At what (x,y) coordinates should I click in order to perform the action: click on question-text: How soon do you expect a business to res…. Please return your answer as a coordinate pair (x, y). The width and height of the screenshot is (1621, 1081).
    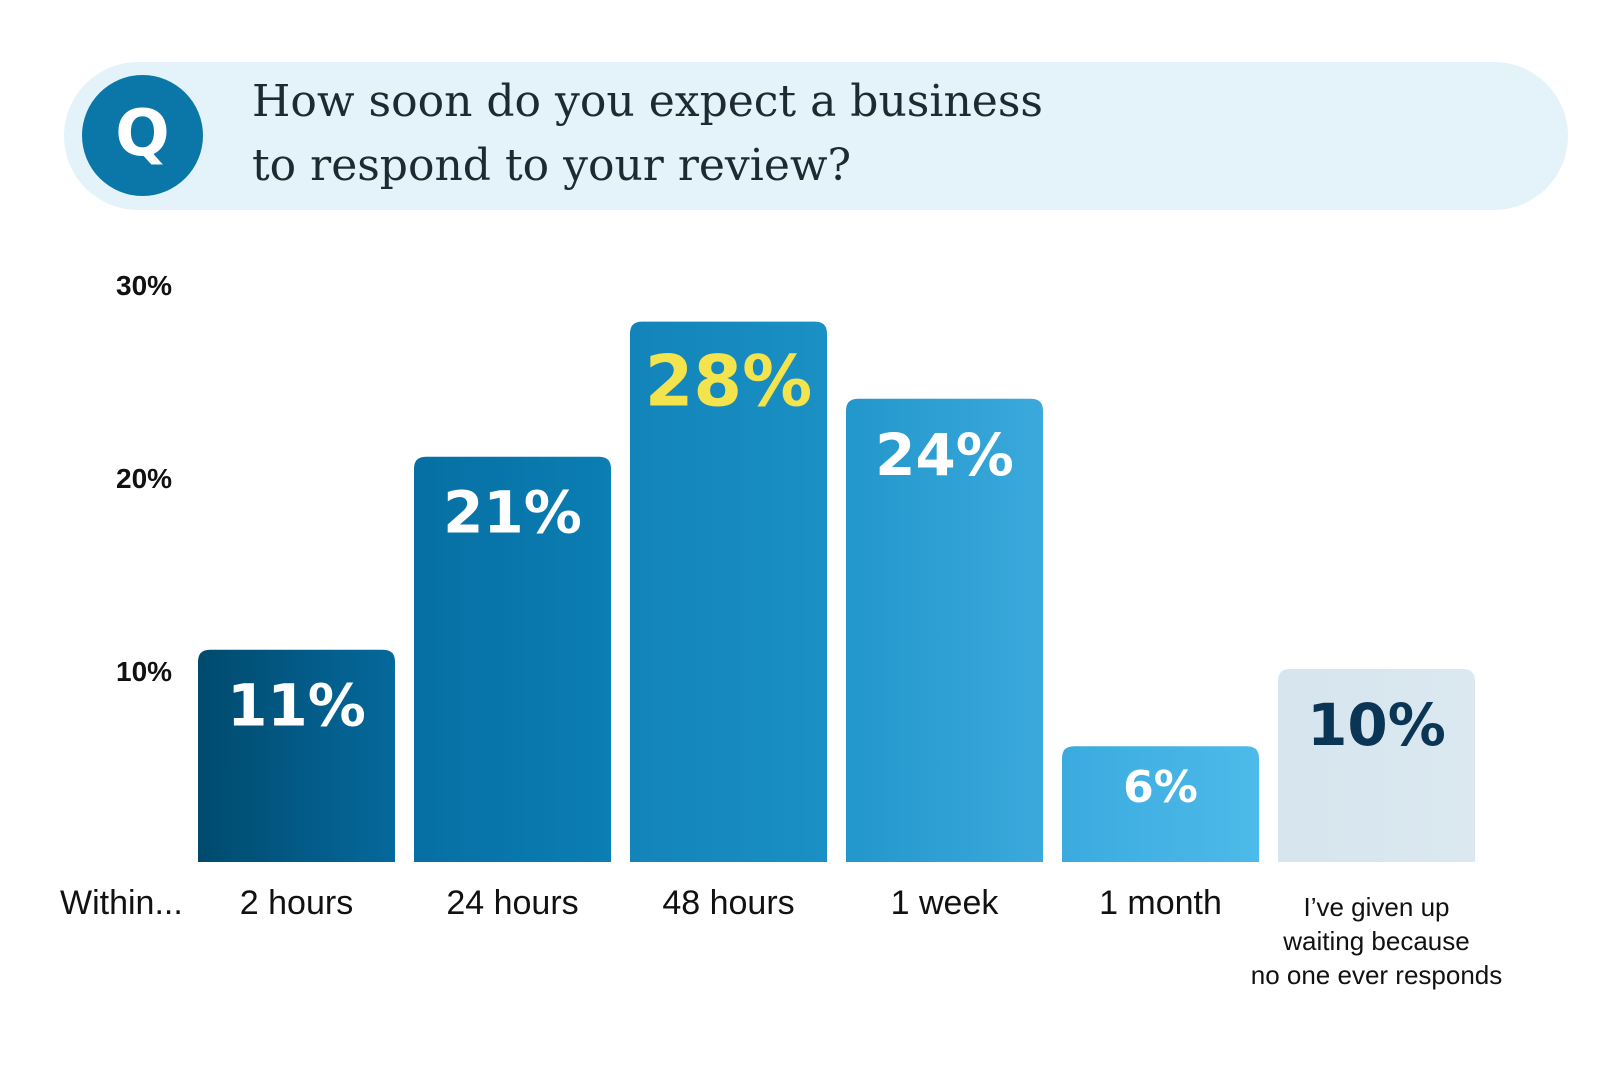
    Looking at the image, I should click on (802, 134).